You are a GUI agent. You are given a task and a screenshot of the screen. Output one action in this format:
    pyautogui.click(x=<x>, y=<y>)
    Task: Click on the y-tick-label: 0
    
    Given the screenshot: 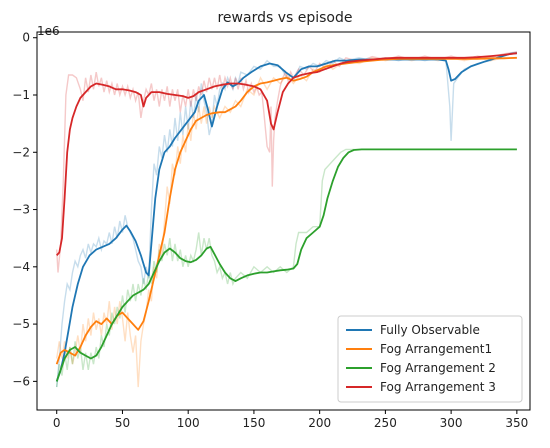 What is the action you would take?
    pyautogui.click(x=26, y=38)
    